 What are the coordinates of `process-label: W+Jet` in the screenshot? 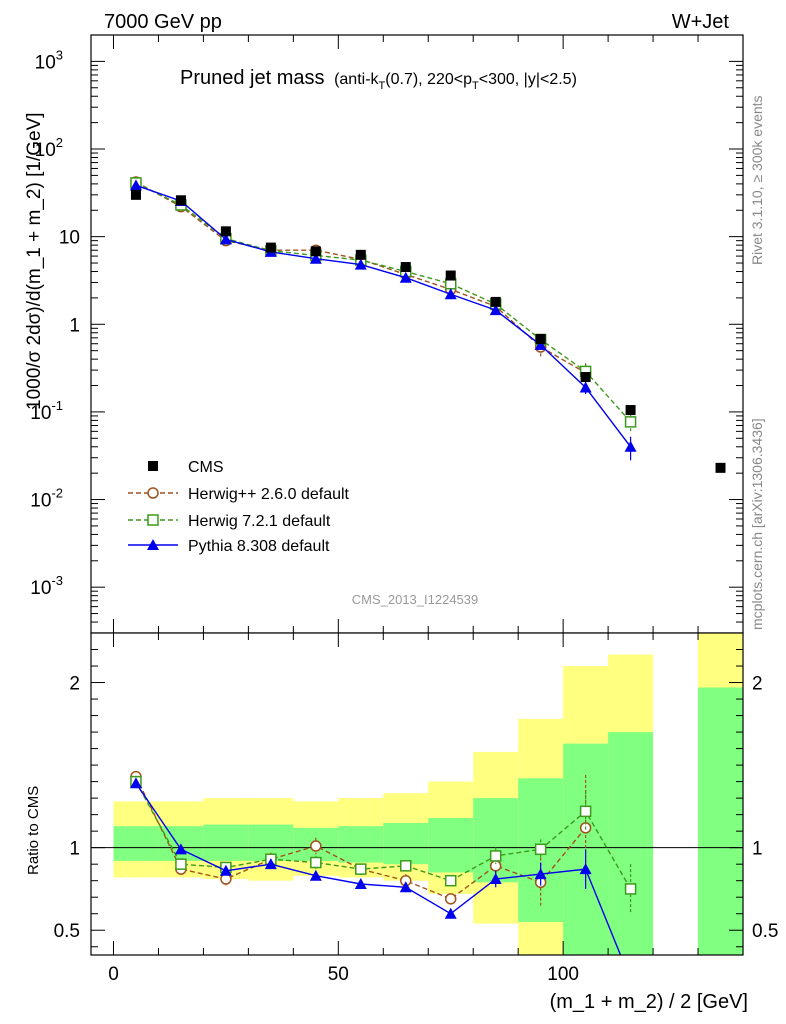 It's located at (701, 22).